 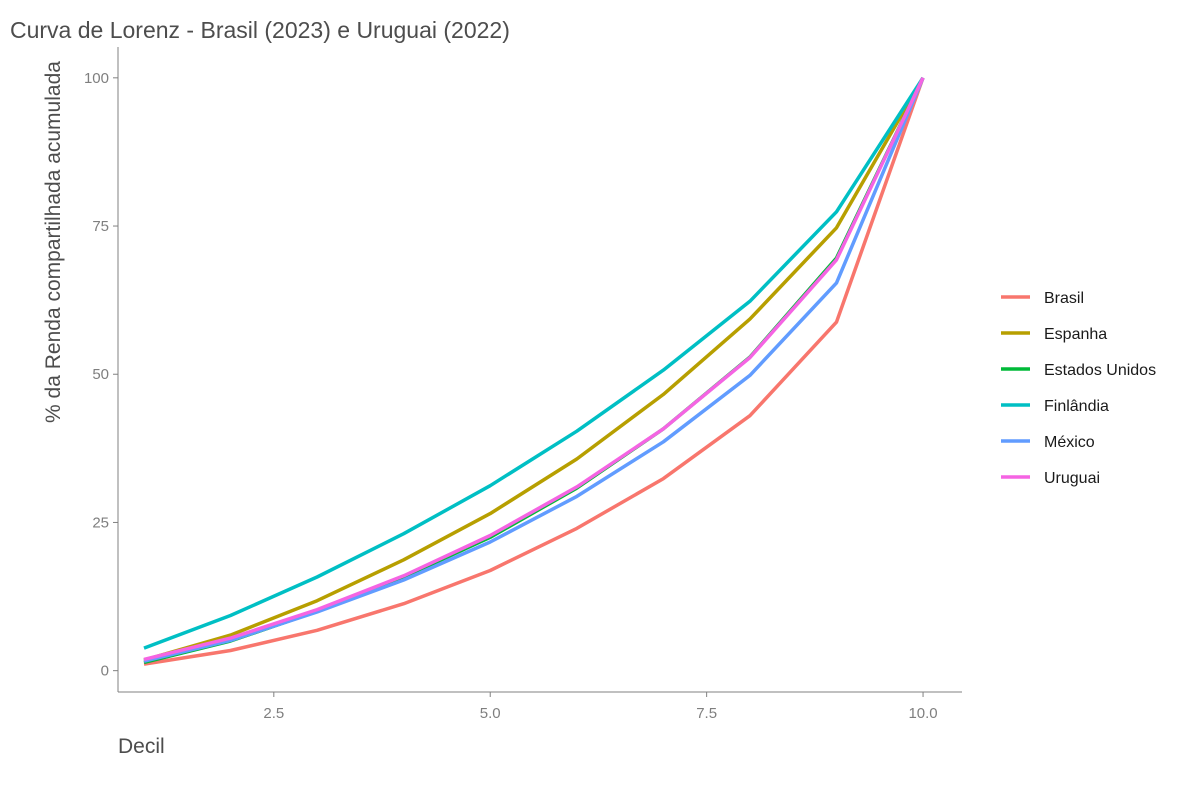 What do you see at coordinates (1072, 478) in the screenshot?
I see `legend-label: Uruguai` at bounding box center [1072, 478].